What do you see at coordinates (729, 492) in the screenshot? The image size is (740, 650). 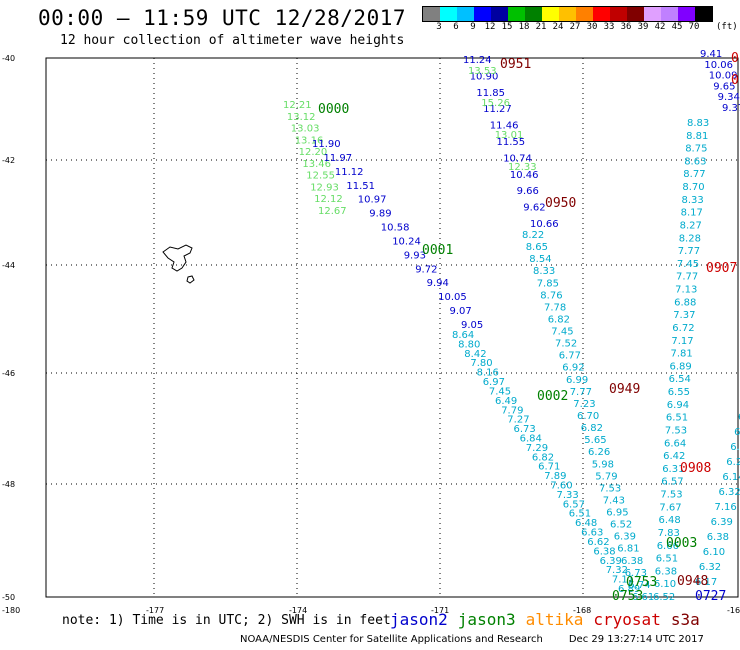 I see `wave-height-label: 6.32` at bounding box center [729, 492].